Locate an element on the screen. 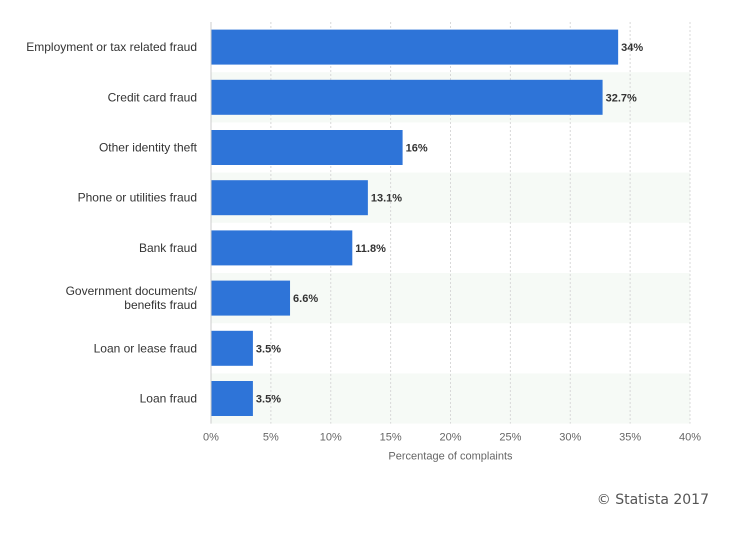 This screenshot has width=729, height=547. category-label: Credit card fraud is located at coordinates (152, 97).